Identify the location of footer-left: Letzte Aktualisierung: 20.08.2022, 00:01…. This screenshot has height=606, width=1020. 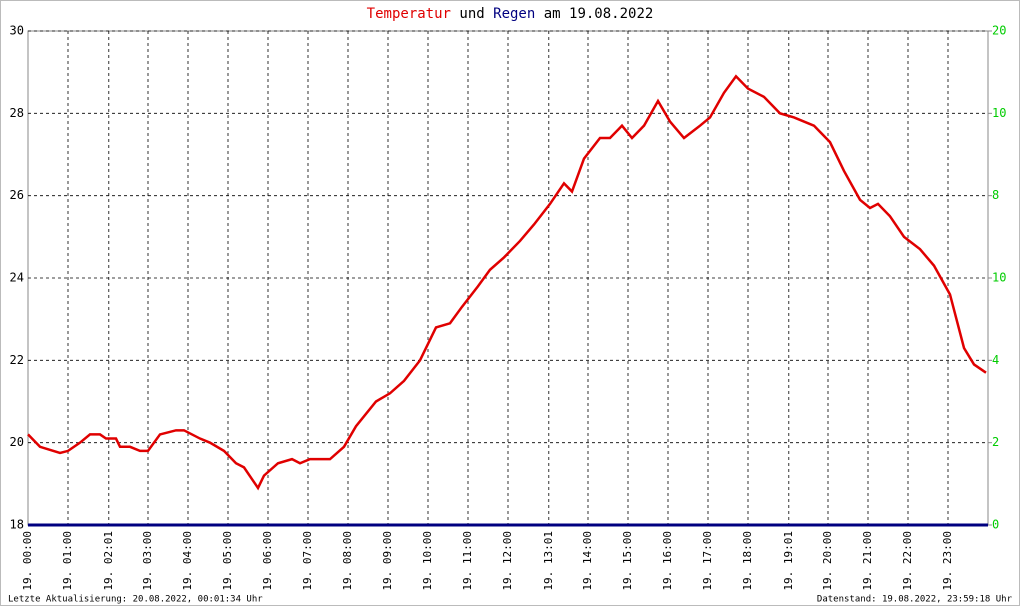
(135, 600).